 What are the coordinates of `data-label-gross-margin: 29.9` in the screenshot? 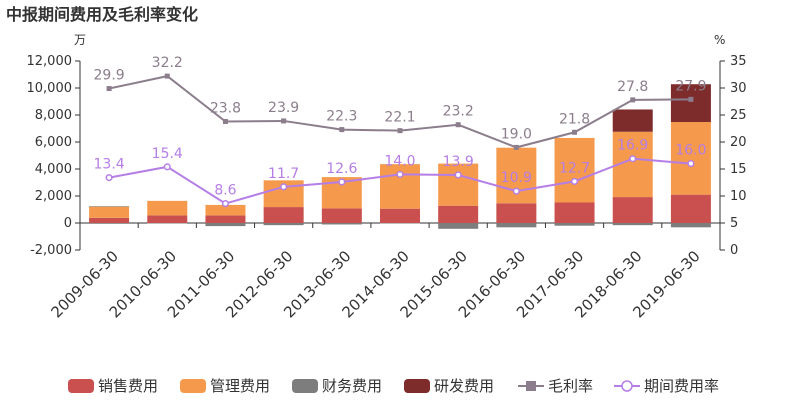 It's located at (109, 76).